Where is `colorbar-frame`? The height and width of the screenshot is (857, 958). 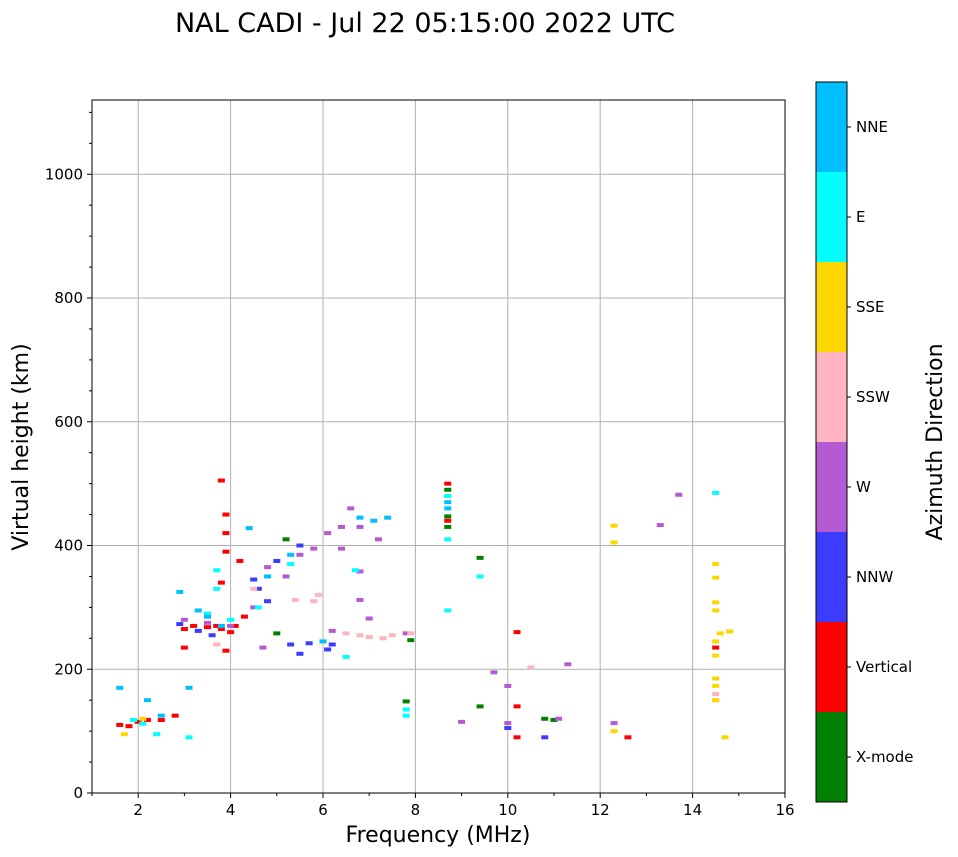
colorbar-frame is located at coordinates (831, 442).